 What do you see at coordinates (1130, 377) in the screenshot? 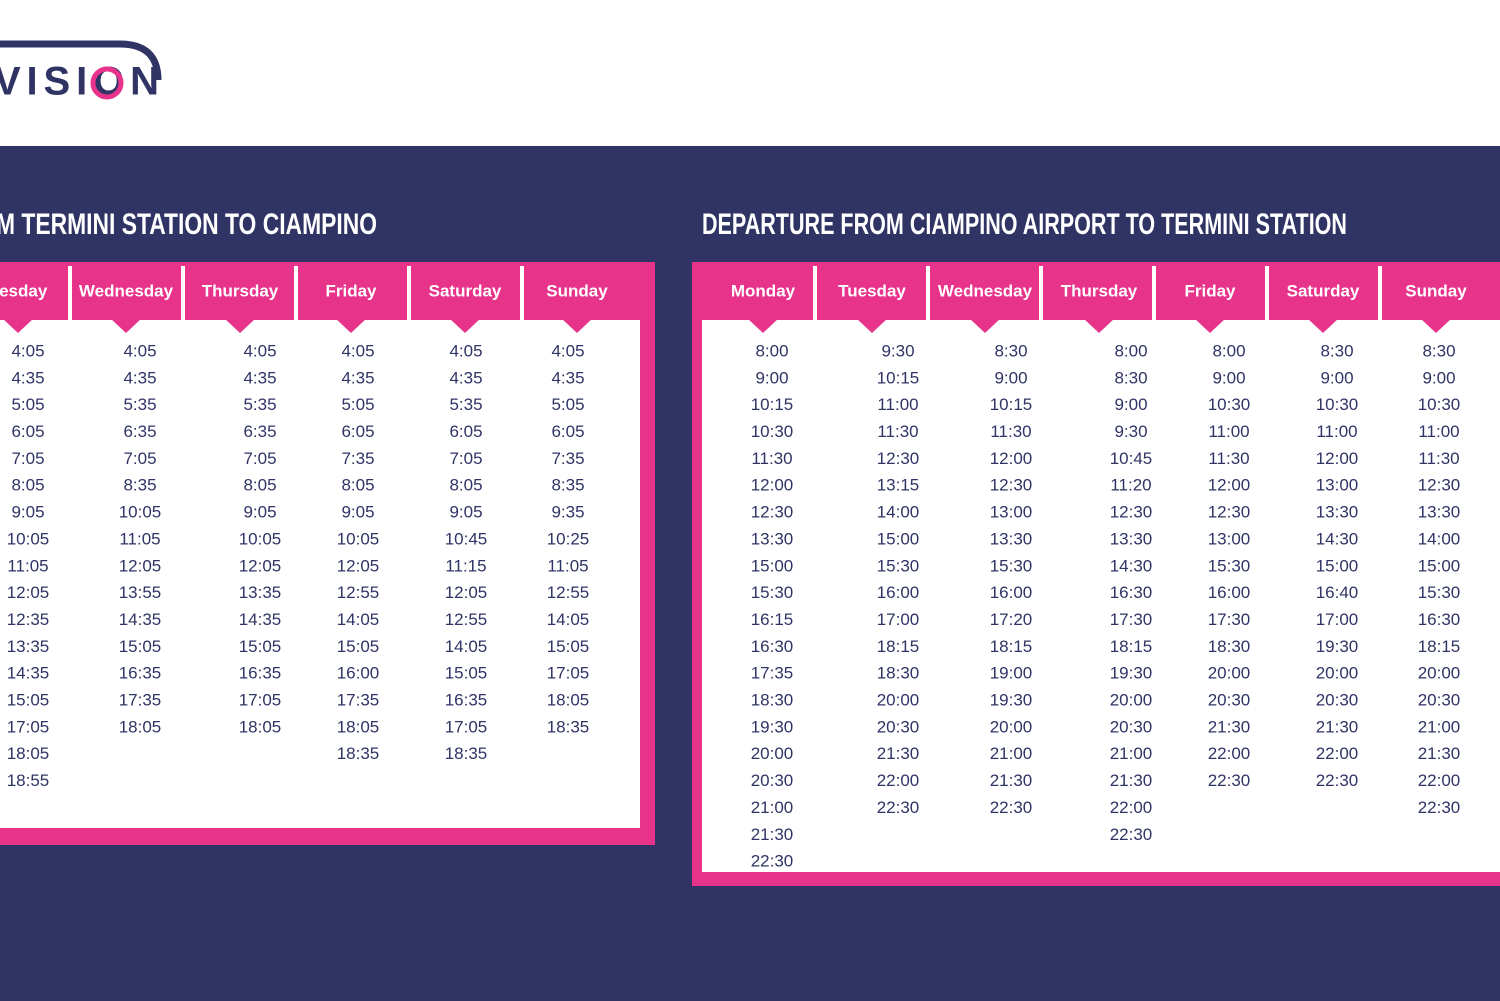
I see `departure-time: 8:30` at bounding box center [1130, 377].